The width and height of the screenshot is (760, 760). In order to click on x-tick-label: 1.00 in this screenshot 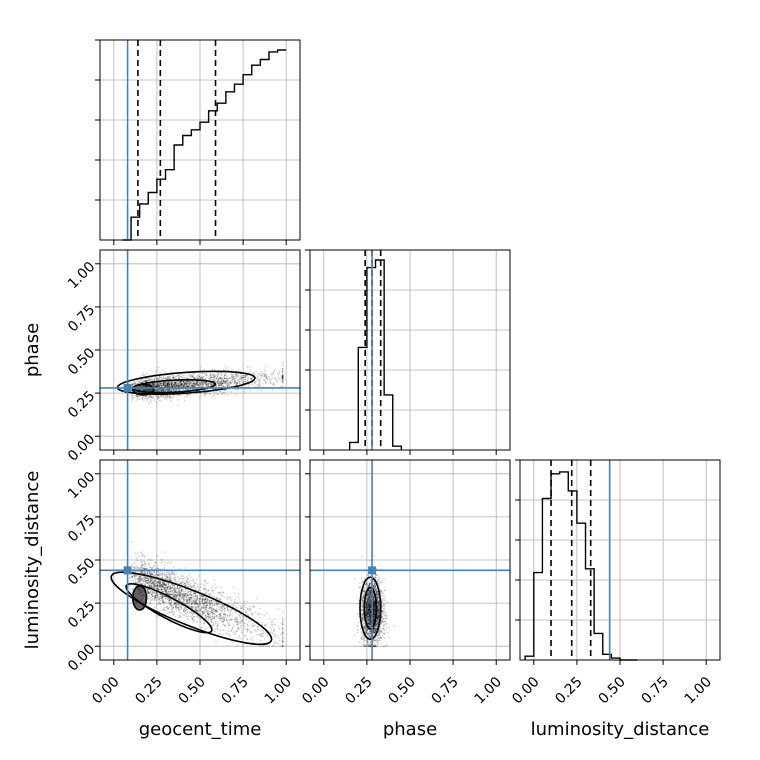, I will do `click(698, 690)`.